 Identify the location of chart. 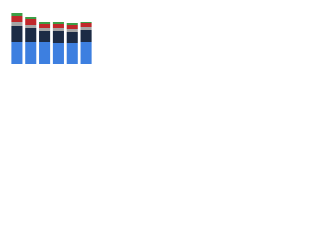
(51, 38).